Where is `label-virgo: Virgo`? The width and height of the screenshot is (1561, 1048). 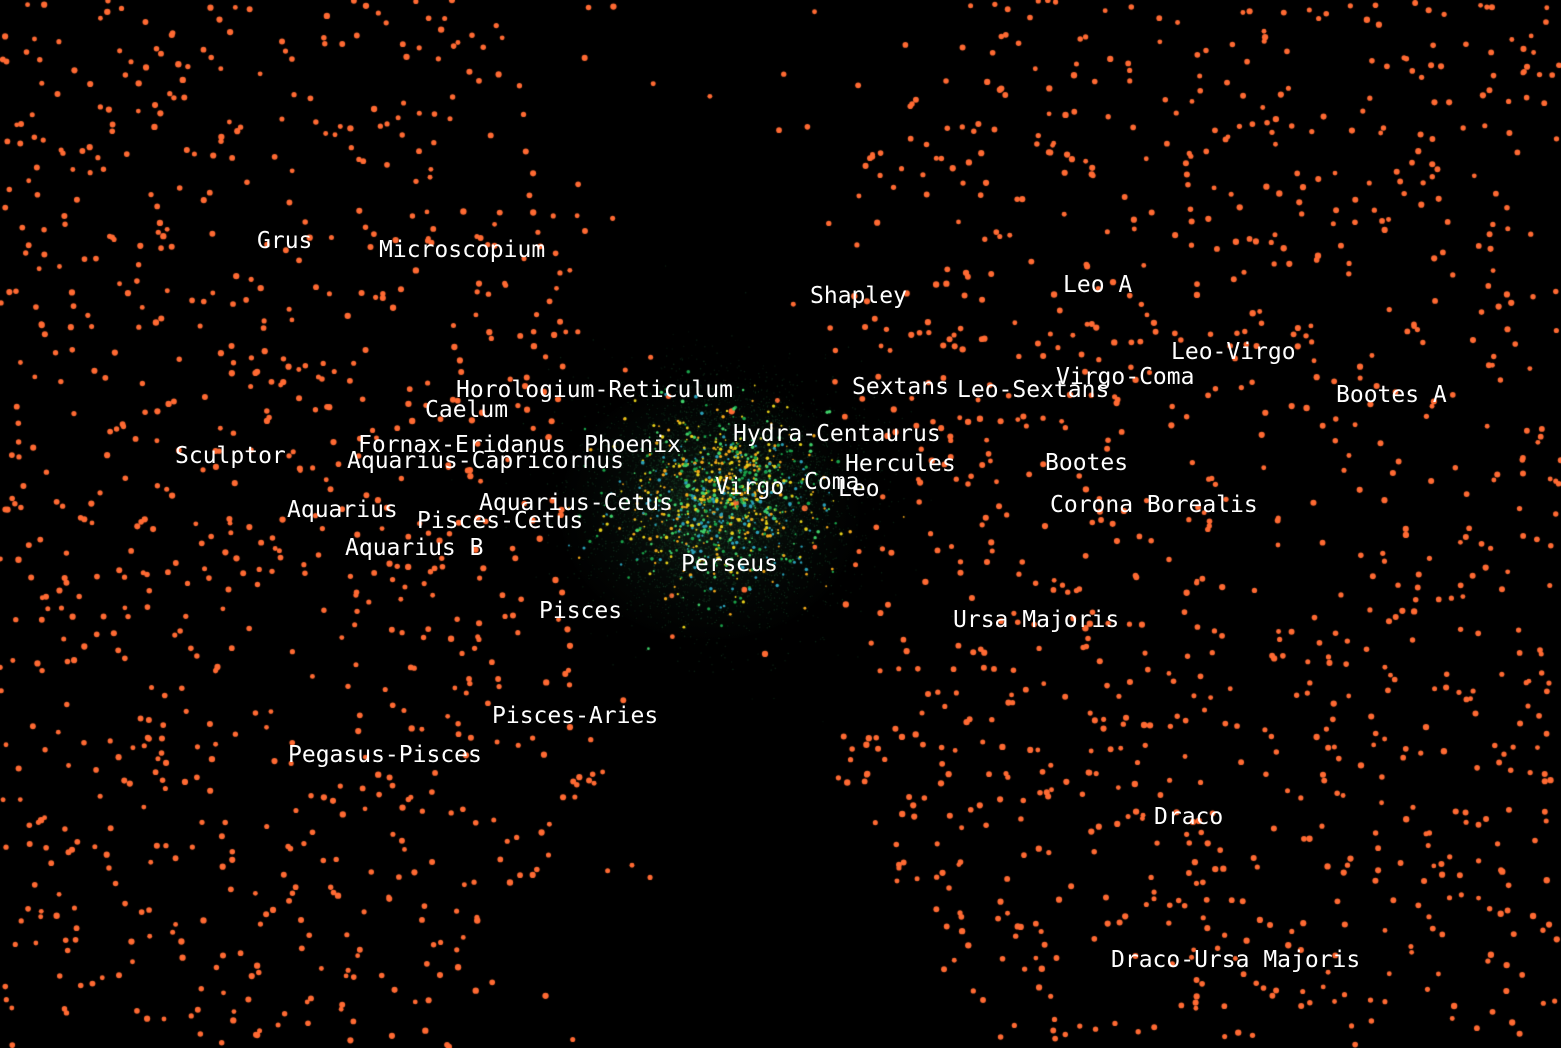 label-virgo: Virgo is located at coordinates (750, 487).